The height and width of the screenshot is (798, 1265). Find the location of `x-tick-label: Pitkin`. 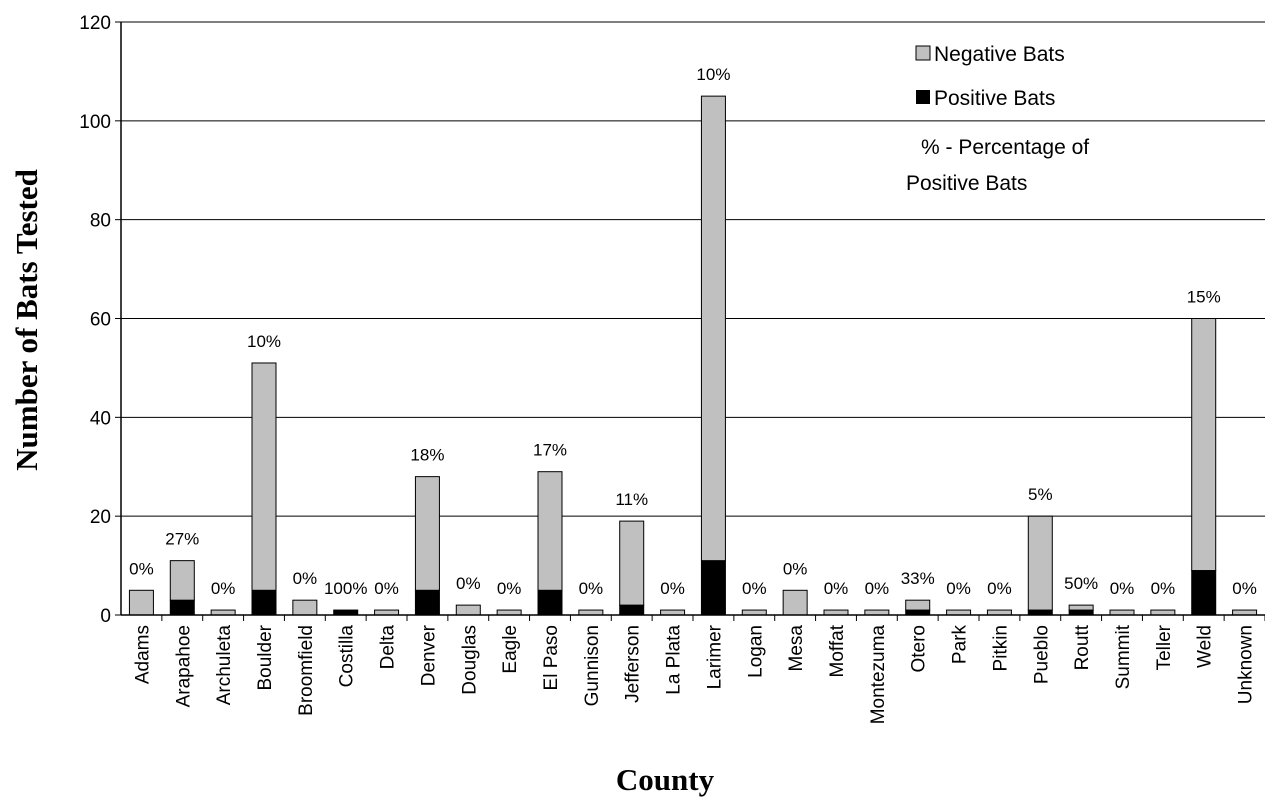

x-tick-label: Pitkin is located at coordinates (1000, 648).